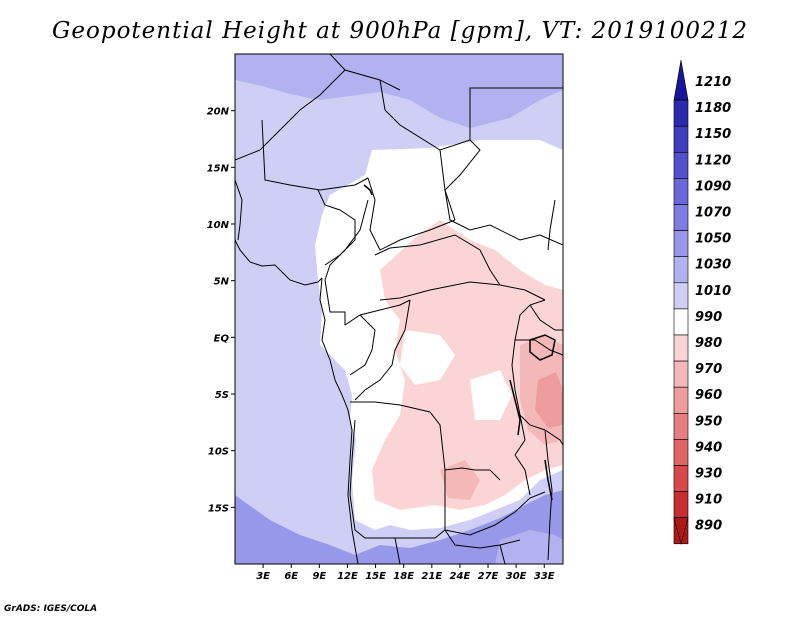 This screenshot has width=800, height=618. What do you see at coordinates (713, 186) in the screenshot?
I see `colorbar-label: 1090` at bounding box center [713, 186].